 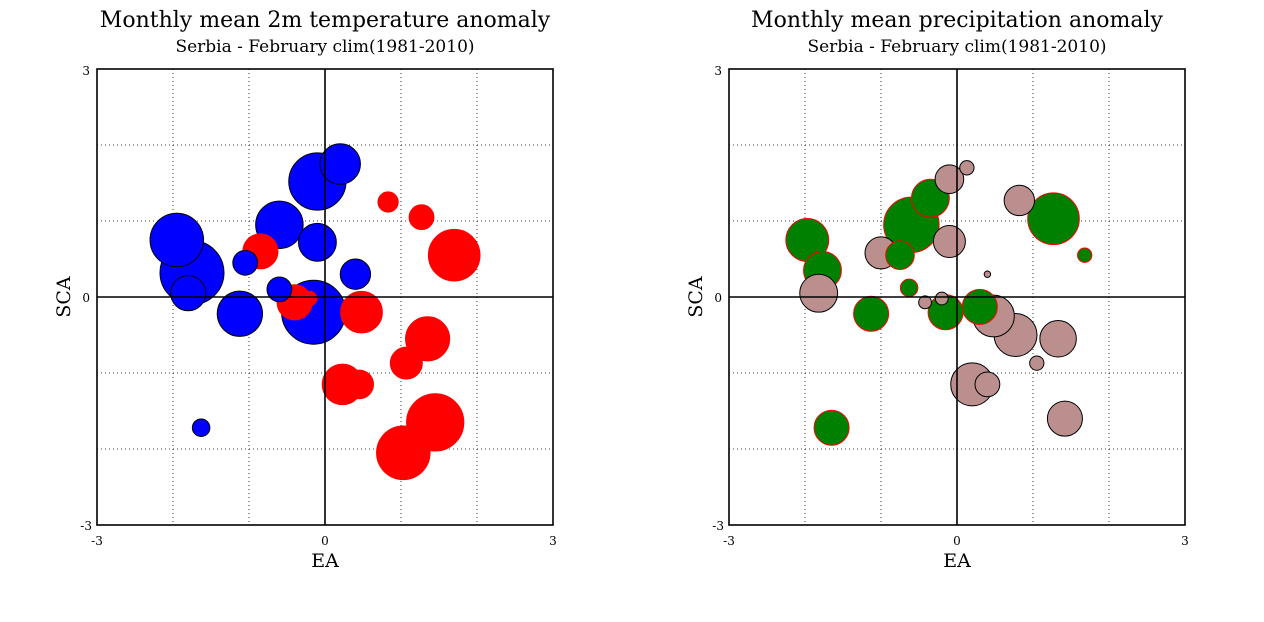 I want to click on temperature-points, so click(x=315, y=312).